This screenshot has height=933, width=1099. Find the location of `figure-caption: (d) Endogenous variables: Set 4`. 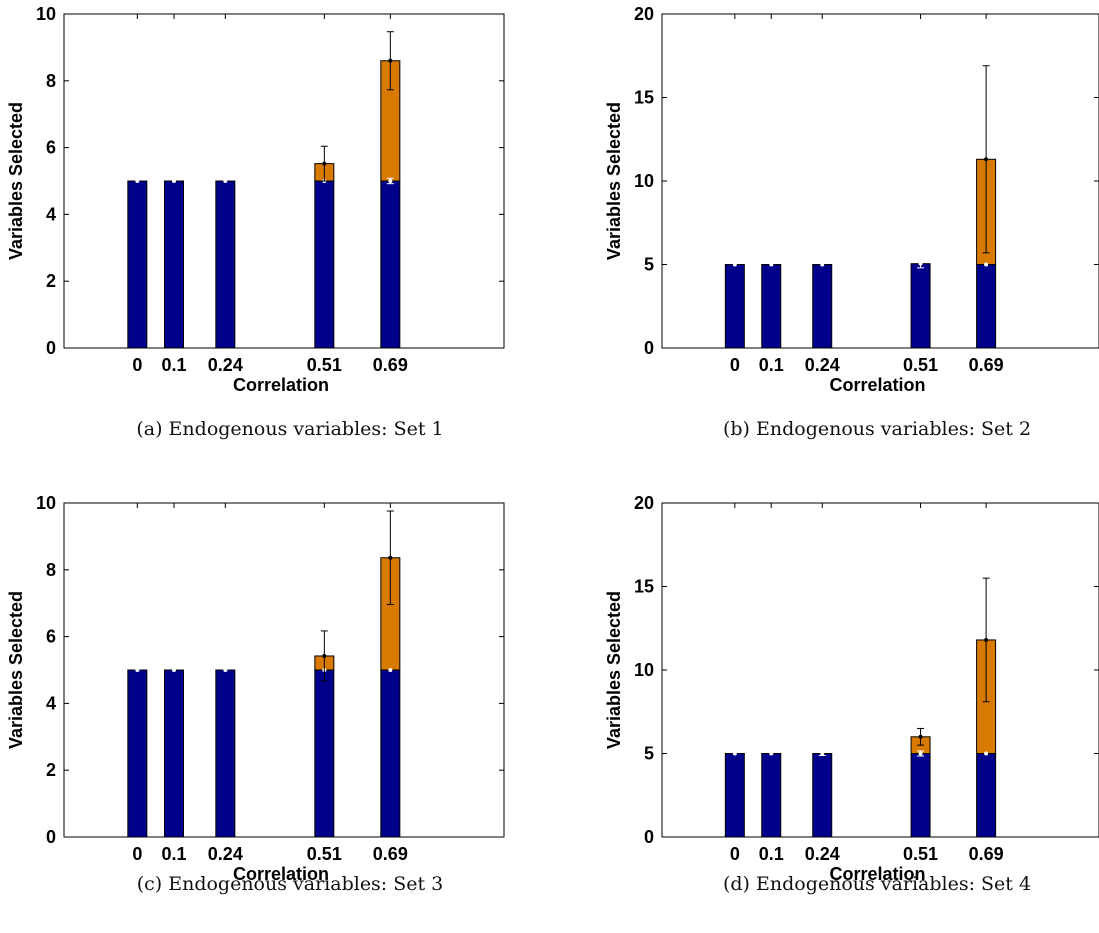

figure-caption: (d) Endogenous variables: Set 4 is located at coordinates (877, 884).